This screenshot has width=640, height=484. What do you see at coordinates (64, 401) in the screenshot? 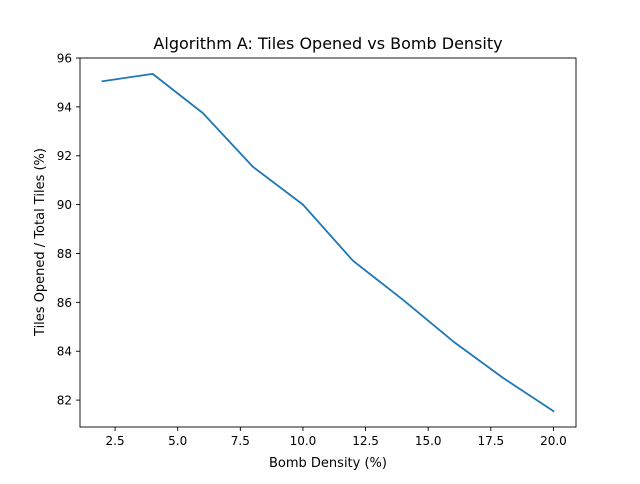
I see `y-tick-label: 82` at bounding box center [64, 401].